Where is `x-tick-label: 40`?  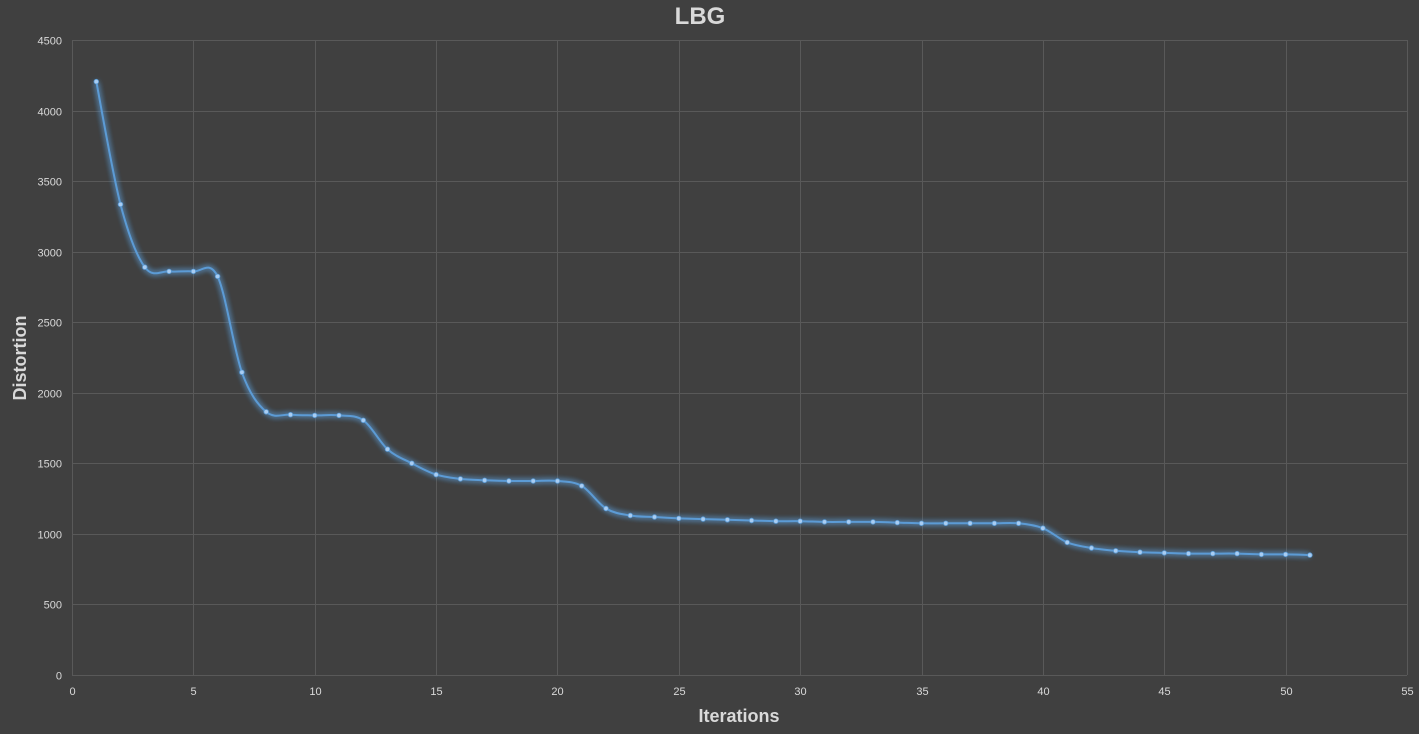
x-tick-label: 40 is located at coordinates (1043, 692).